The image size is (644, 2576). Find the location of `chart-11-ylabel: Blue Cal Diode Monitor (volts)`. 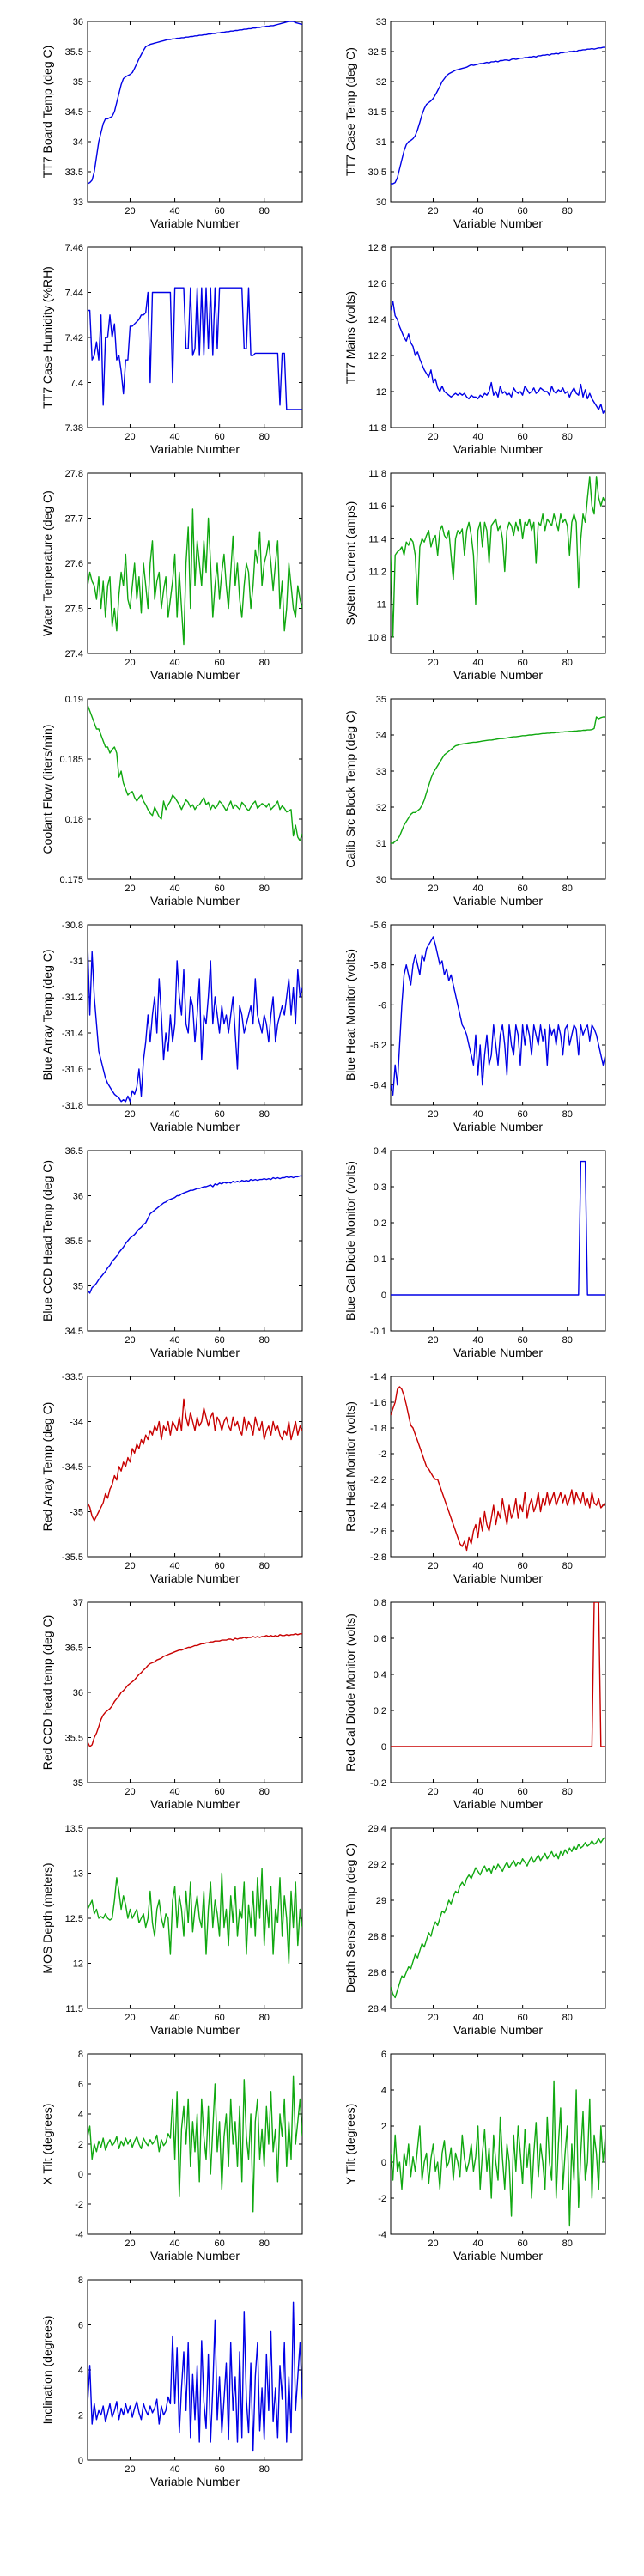

chart-11-ylabel: Blue Cal Diode Monitor (volts) is located at coordinates (350, 1241).